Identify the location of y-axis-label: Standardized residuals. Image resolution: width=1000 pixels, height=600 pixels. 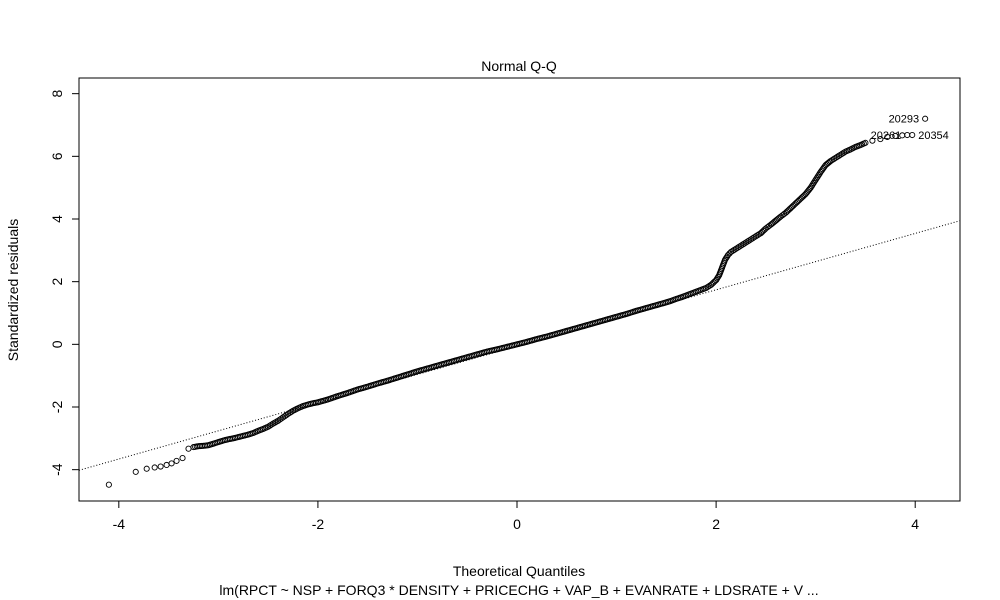
(13, 290).